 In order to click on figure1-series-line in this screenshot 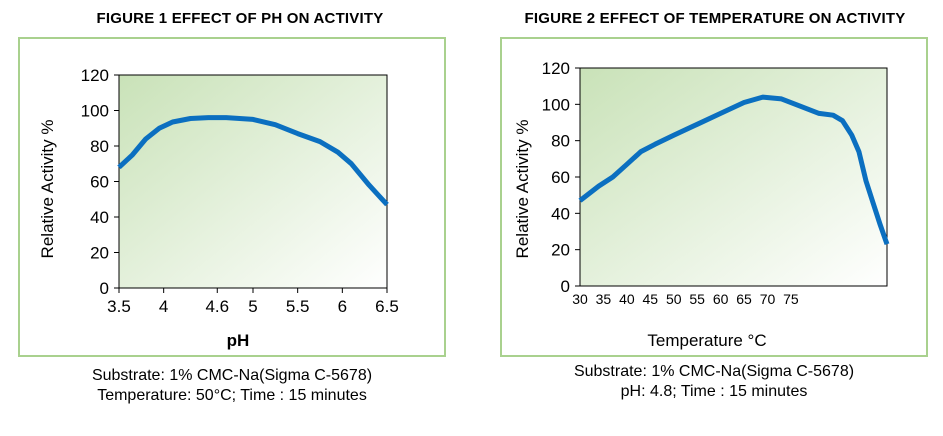, I will do `click(253, 161)`.